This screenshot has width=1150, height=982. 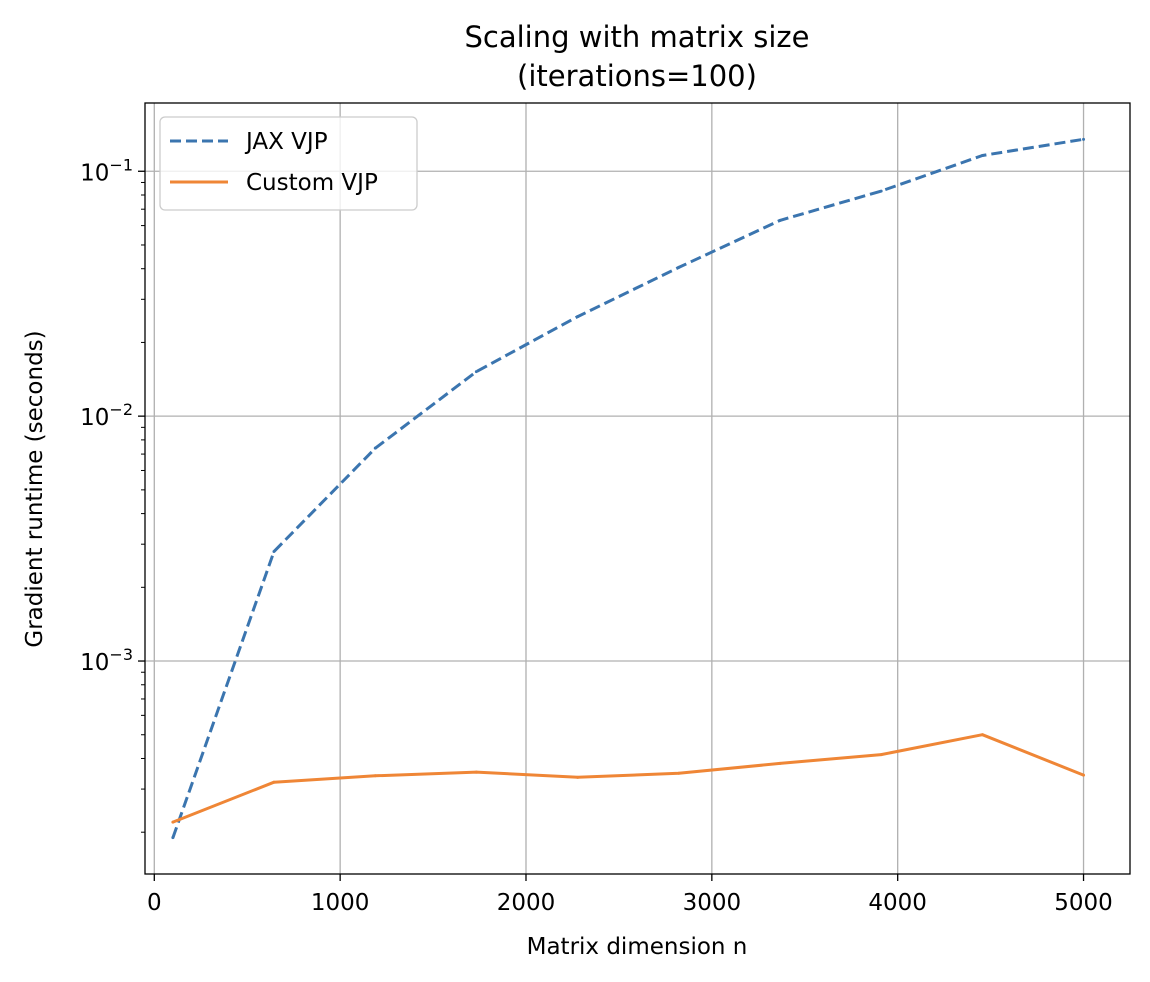 What do you see at coordinates (154, 903) in the screenshot?
I see `x-tick-label: 0` at bounding box center [154, 903].